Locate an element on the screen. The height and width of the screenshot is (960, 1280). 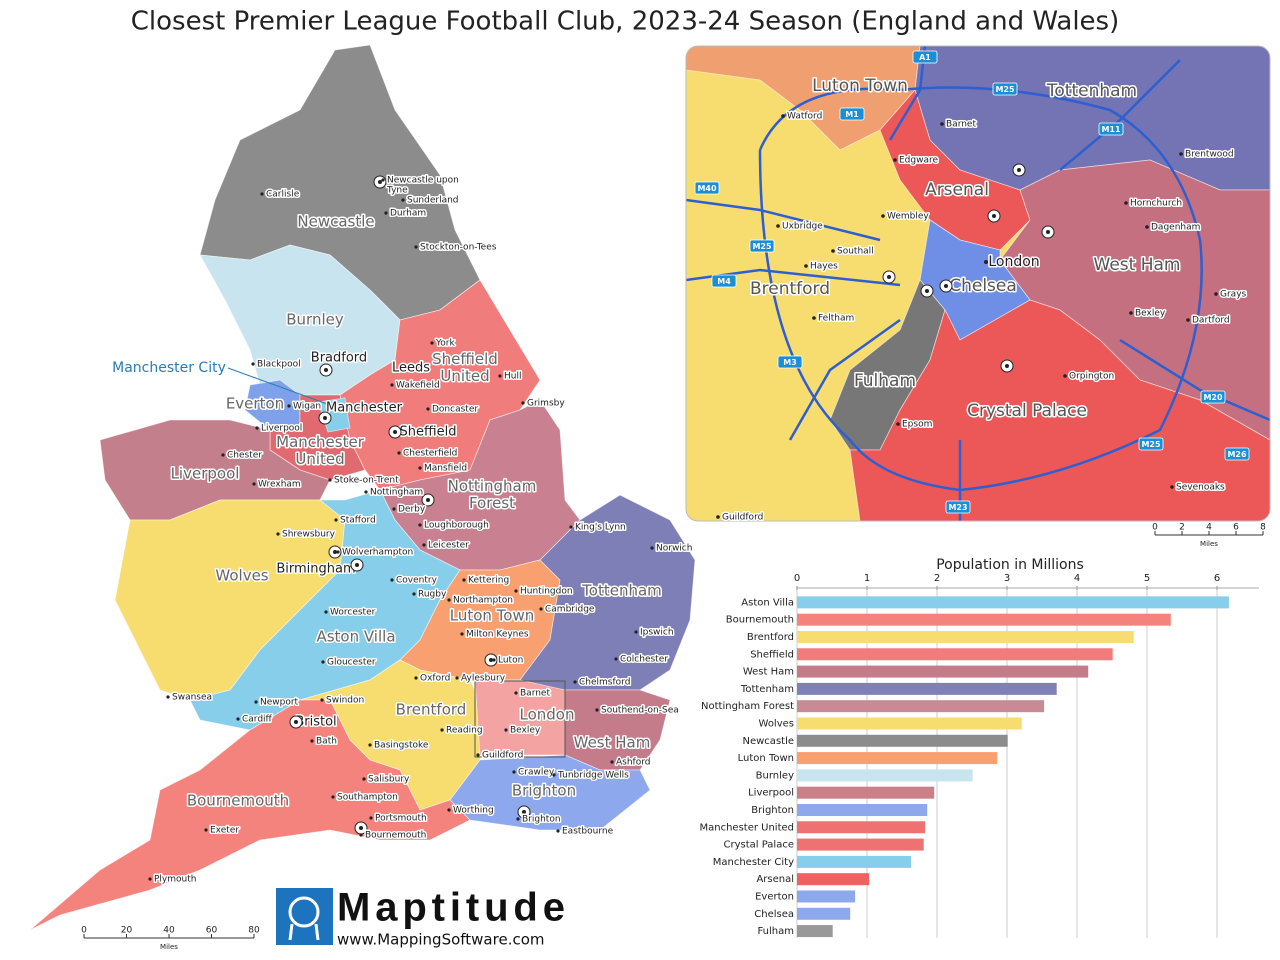
y-tick-label: Fulham is located at coordinates (775, 931).